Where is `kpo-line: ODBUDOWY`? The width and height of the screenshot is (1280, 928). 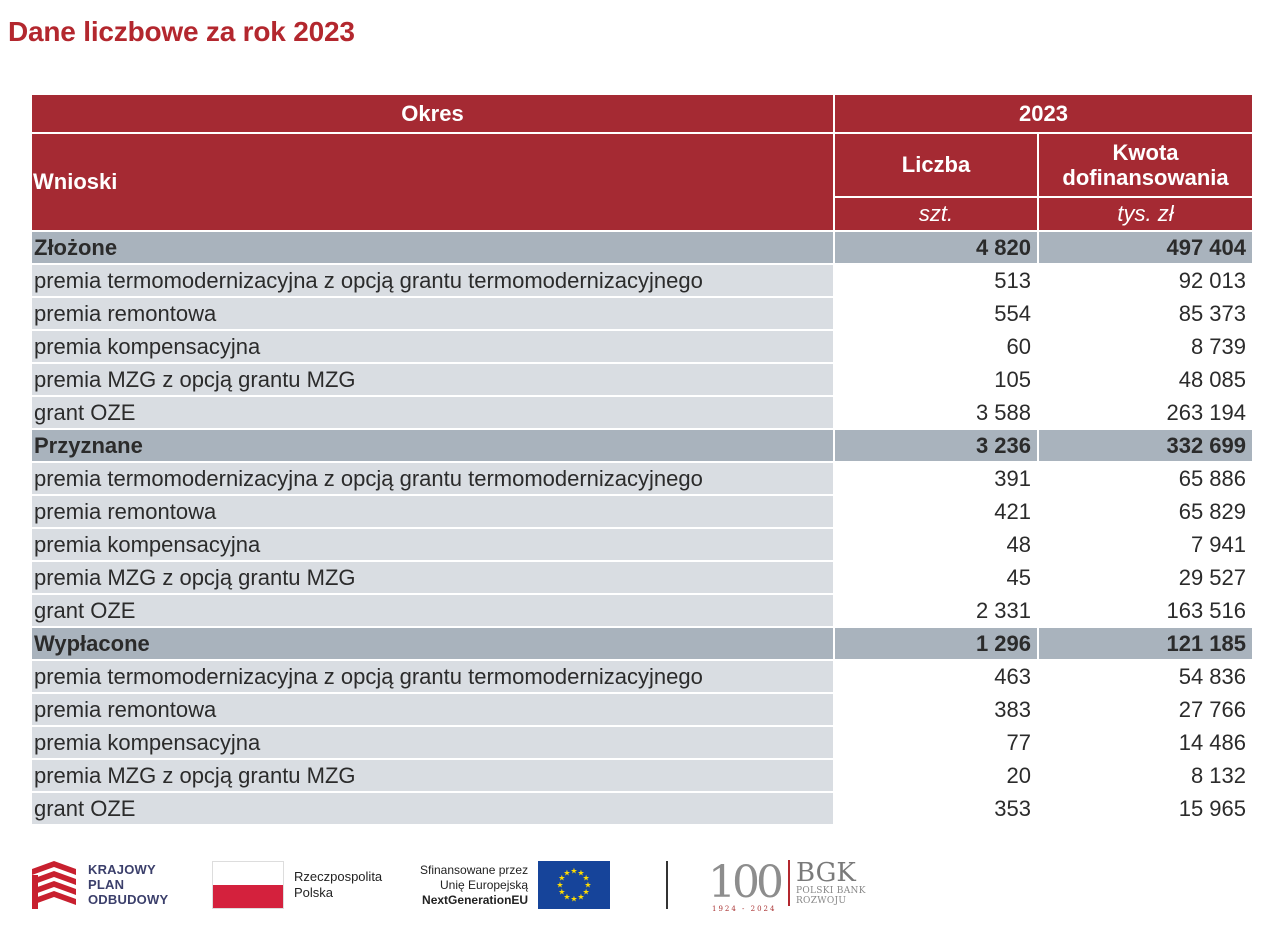 kpo-line: ODBUDOWY is located at coordinates (128, 899).